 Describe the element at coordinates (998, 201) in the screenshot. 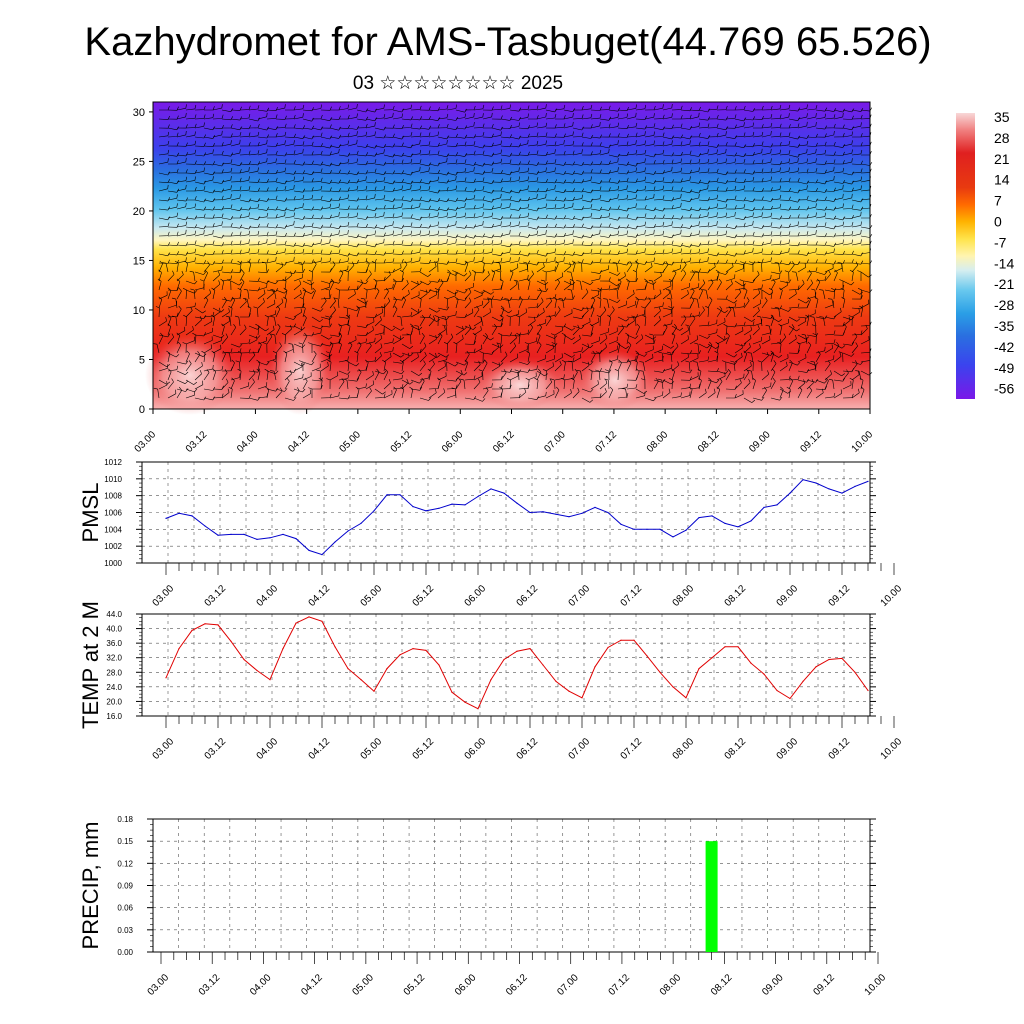

I see `colorbar-label: 7` at that location.